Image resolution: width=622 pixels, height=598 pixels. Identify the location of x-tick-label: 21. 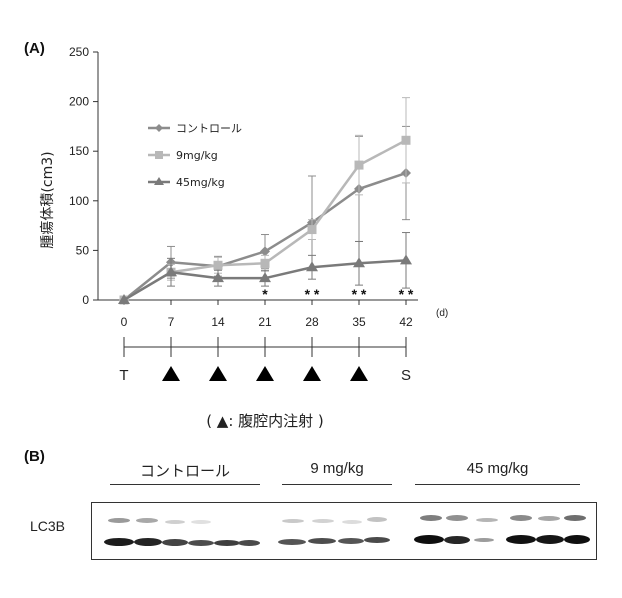
(265, 322).